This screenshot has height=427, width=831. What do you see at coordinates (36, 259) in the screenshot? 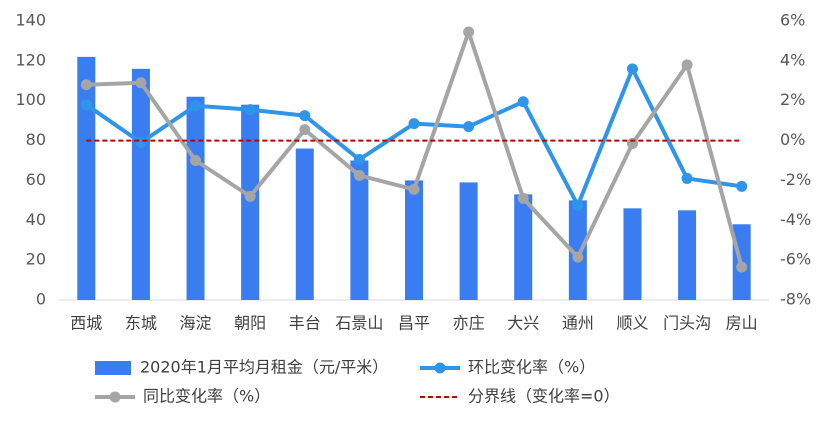
I see `y-tick-label: 20` at bounding box center [36, 259].